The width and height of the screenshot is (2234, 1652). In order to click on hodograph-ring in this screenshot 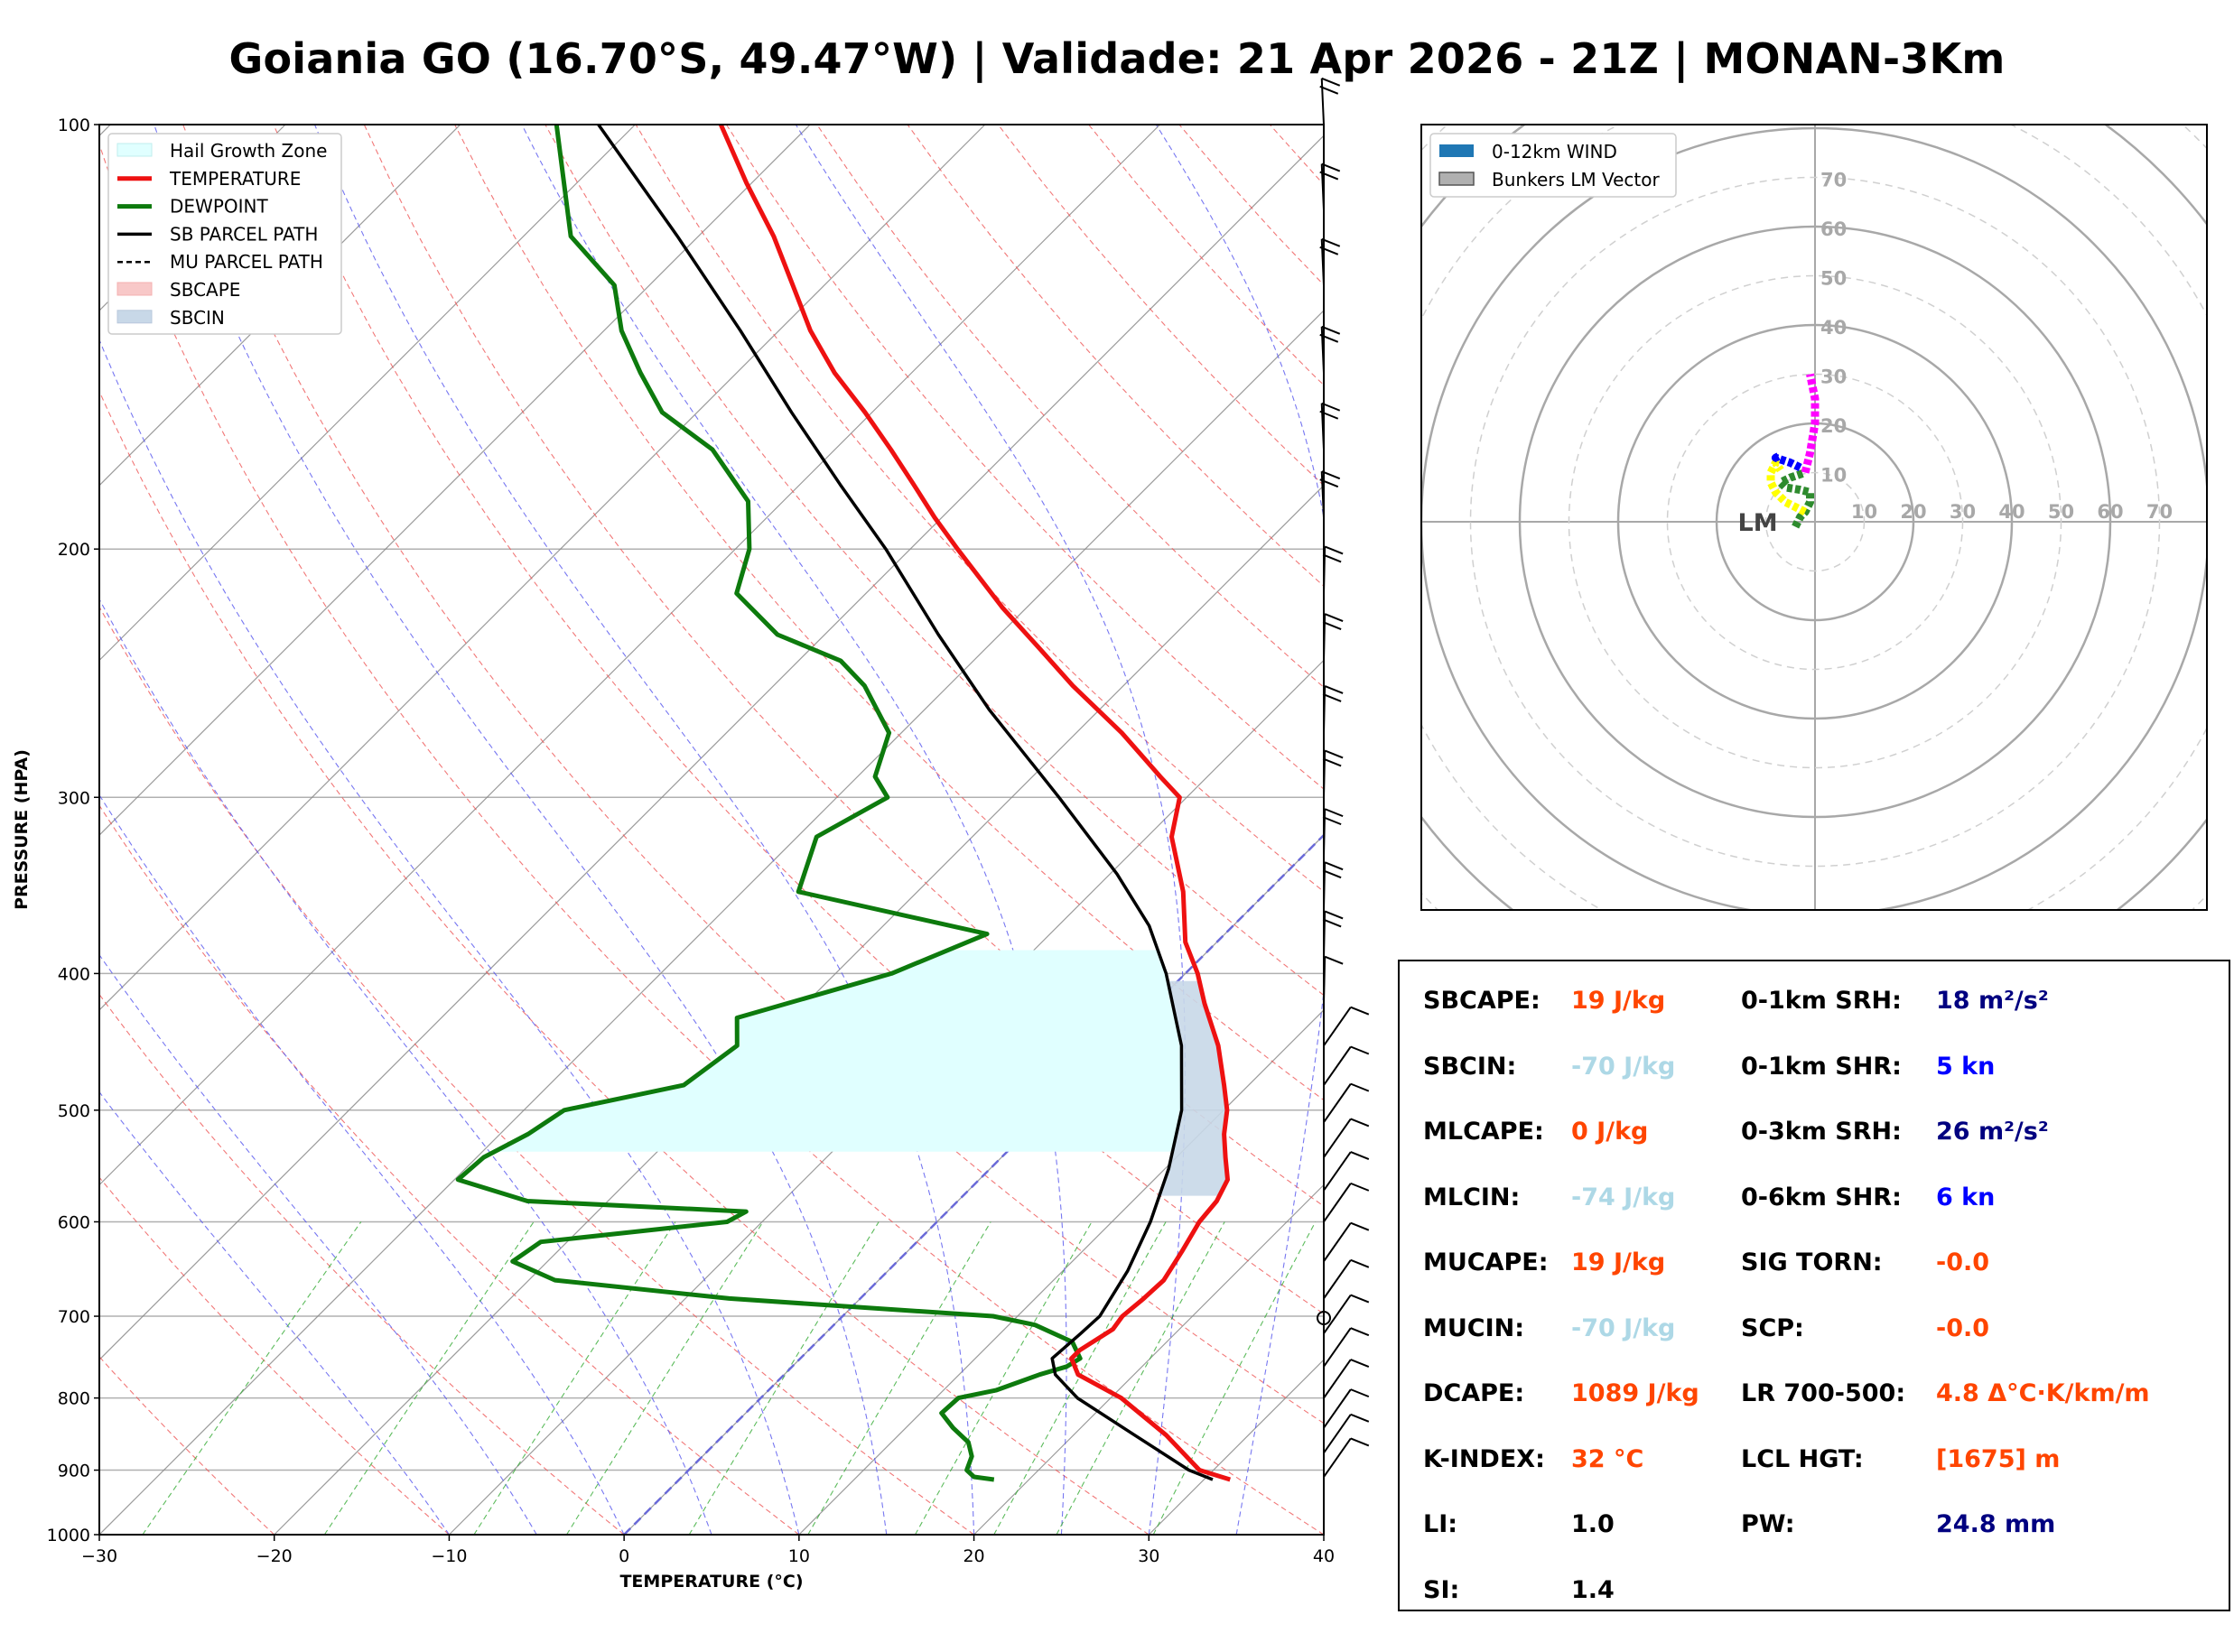, I will do `click(1815, 521)`.